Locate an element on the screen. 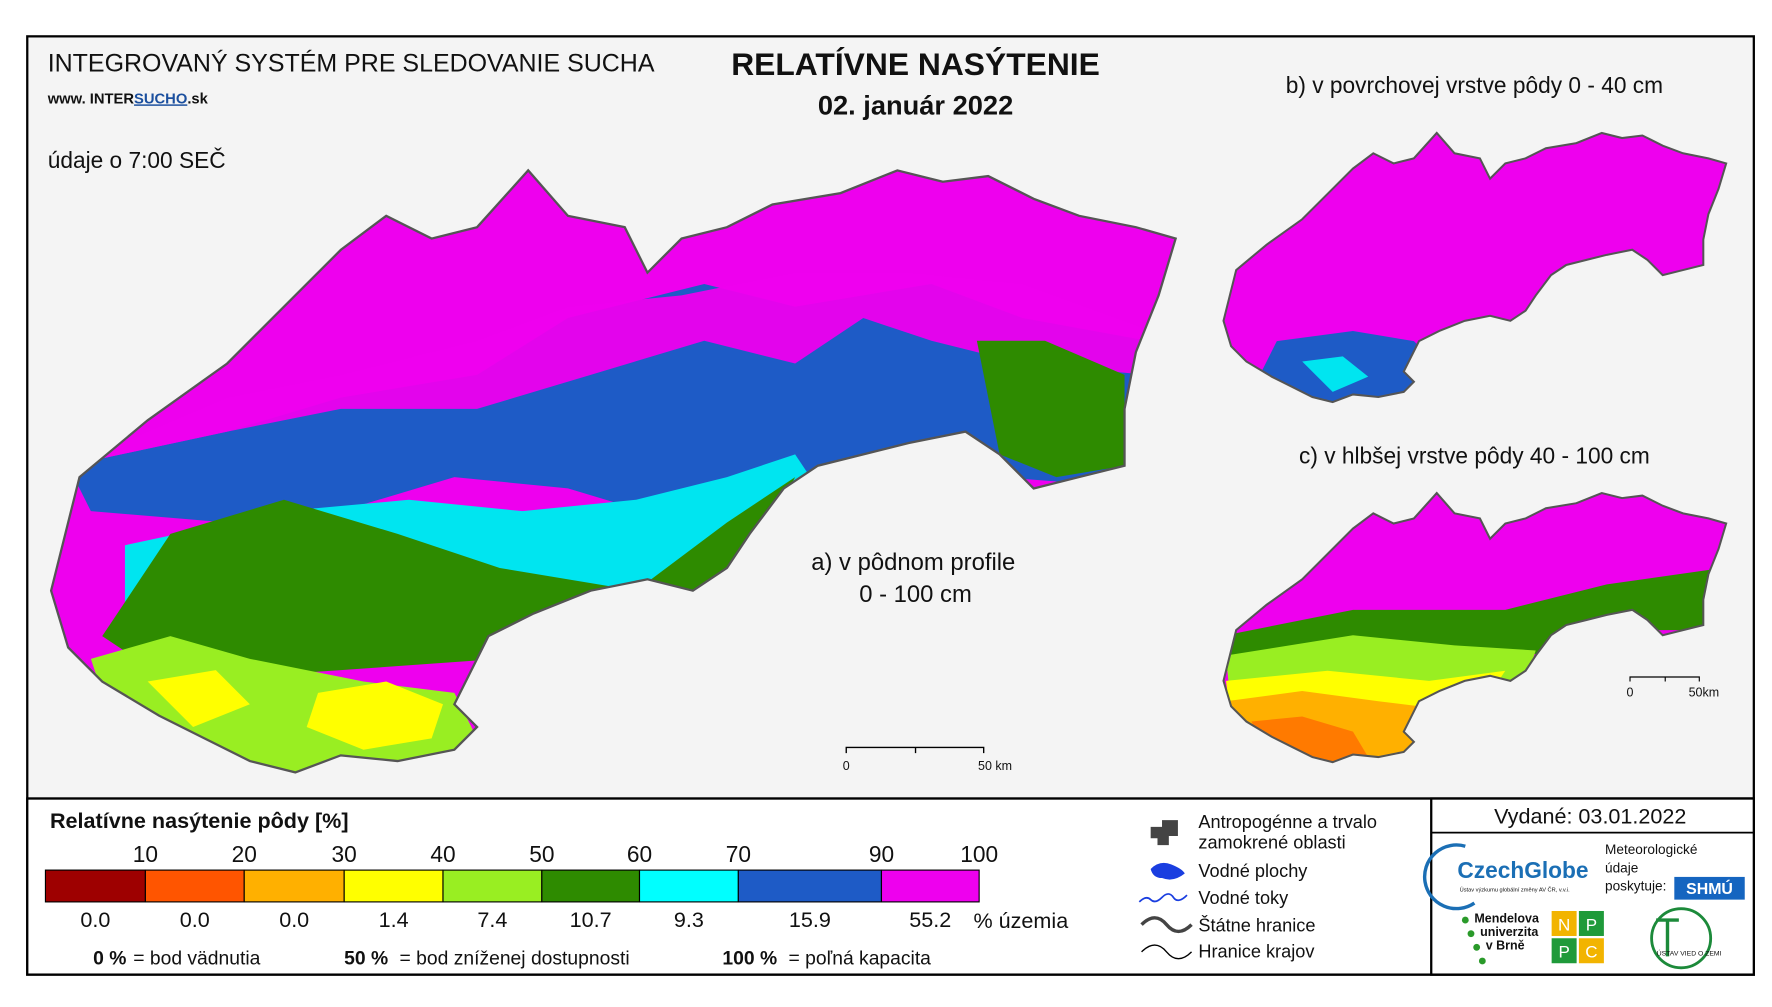 Image resolution: width=1772 pixels, height=1007 pixels. scale-label: 50 km is located at coordinates (995, 766).